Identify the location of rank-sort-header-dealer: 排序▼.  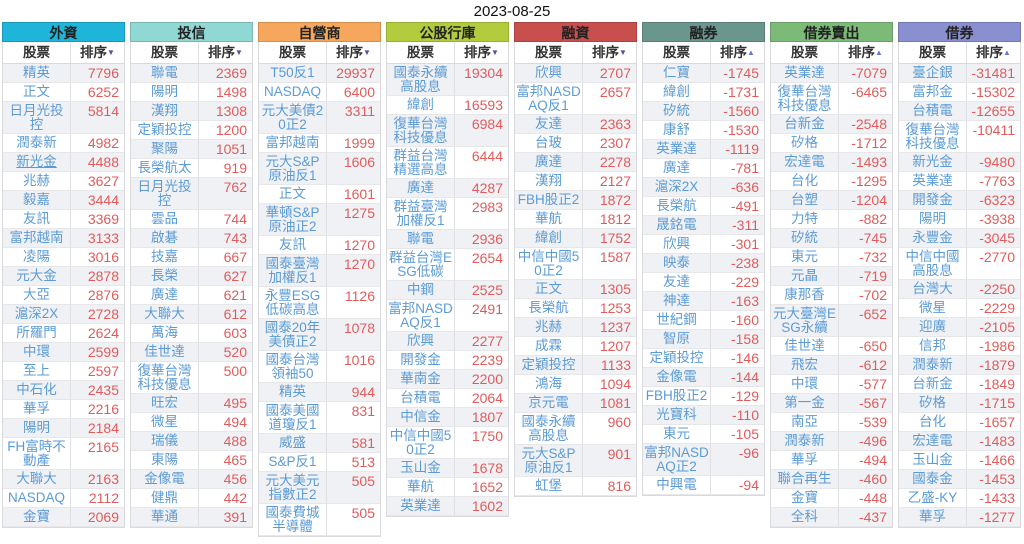
(353, 52).